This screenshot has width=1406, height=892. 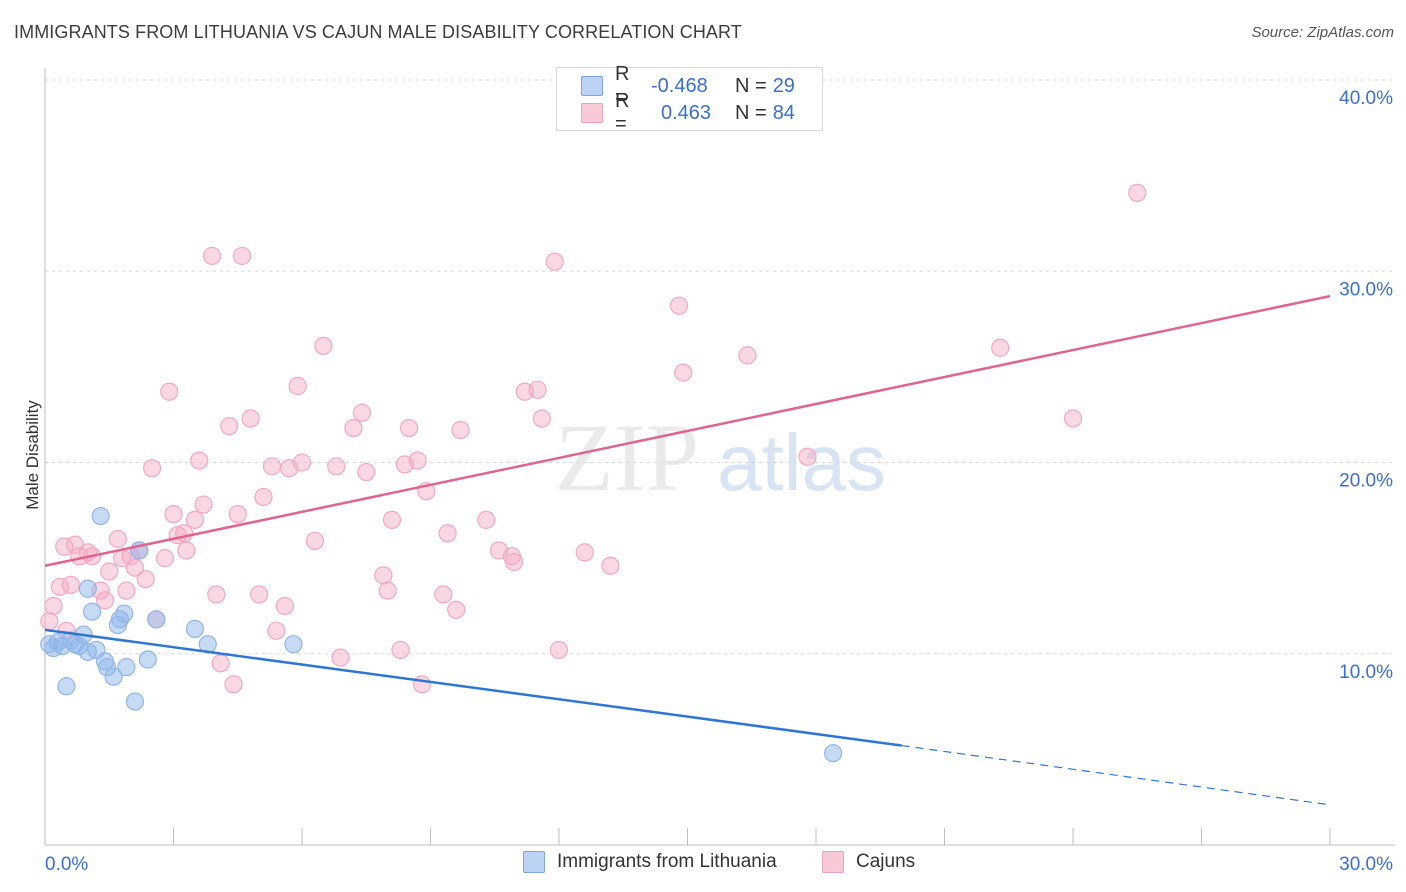 I want to click on y-tick-label: 30.0%, so click(x=1366, y=289).